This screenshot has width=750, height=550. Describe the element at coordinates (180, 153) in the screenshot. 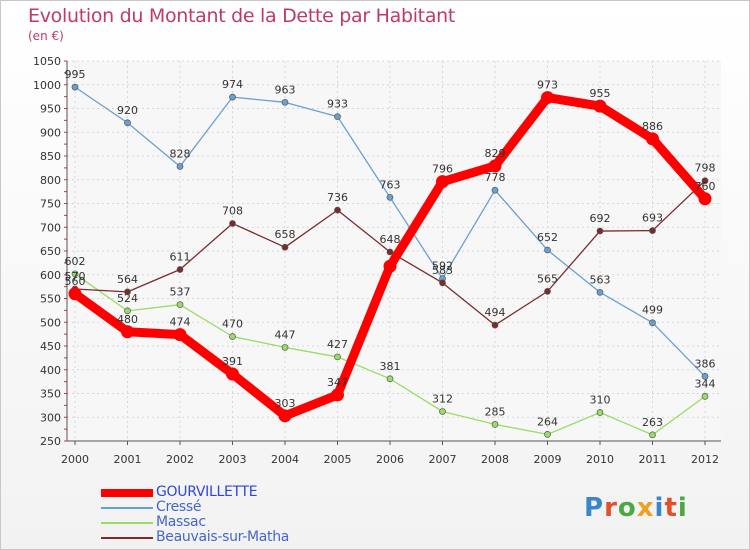

I see `data-label-cresse: 828` at that location.